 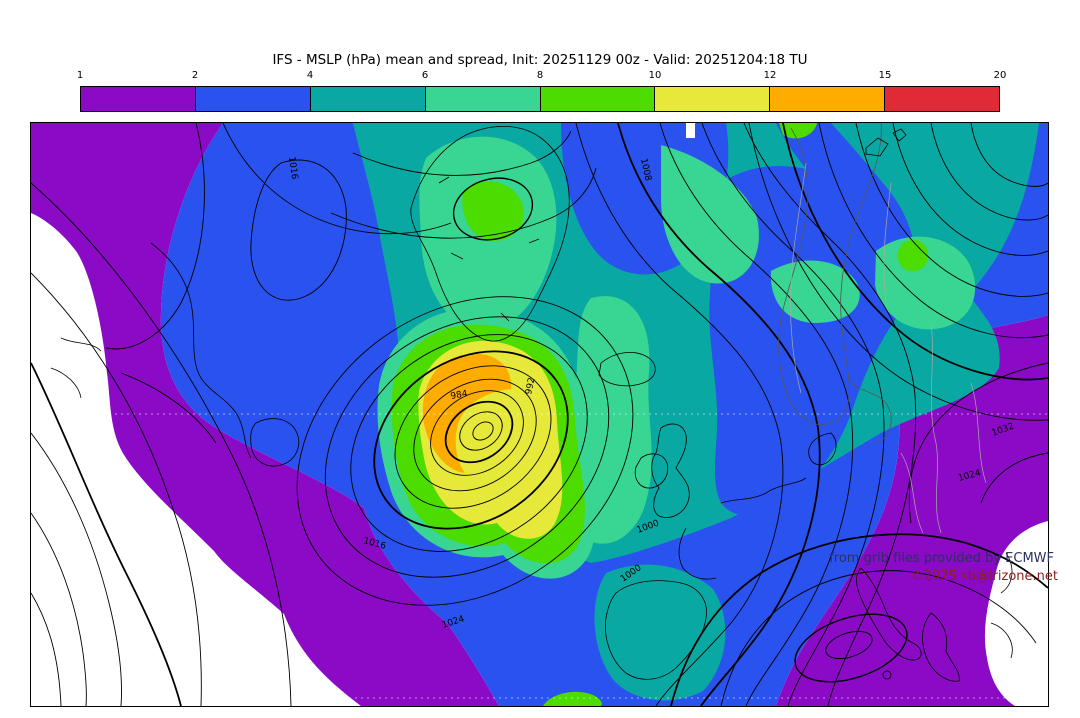 I want to click on attribution-source: from grib files provided by ECMWF, so click(x=941, y=558).